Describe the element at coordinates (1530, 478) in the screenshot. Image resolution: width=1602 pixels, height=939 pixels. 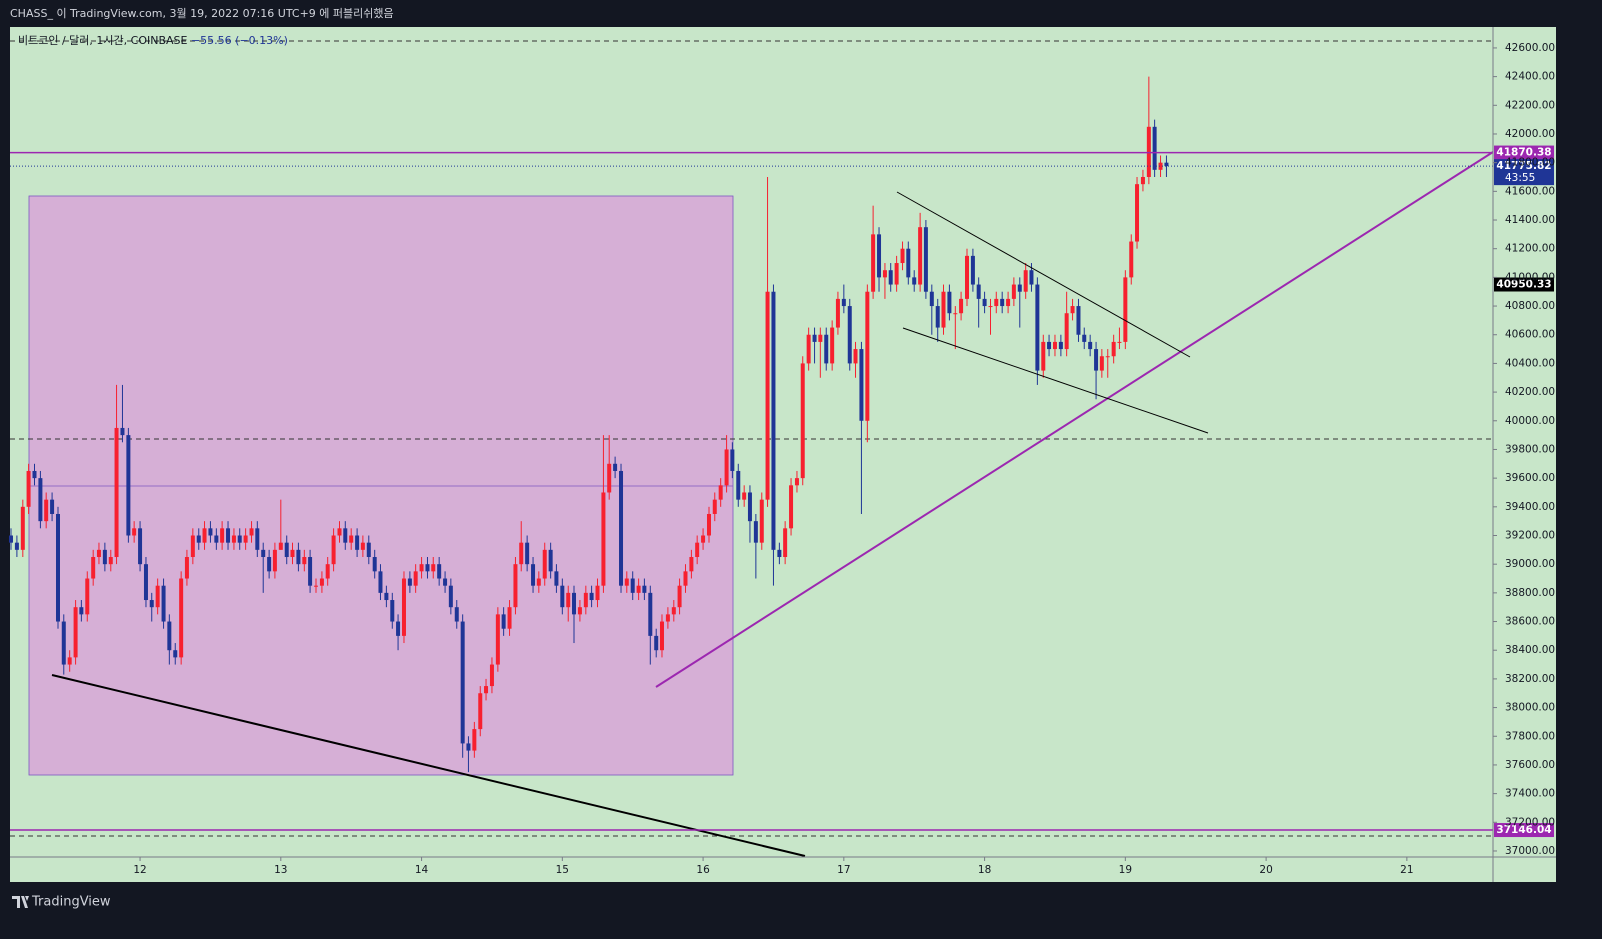
I see `y-tick-label: 39600.00` at that location.